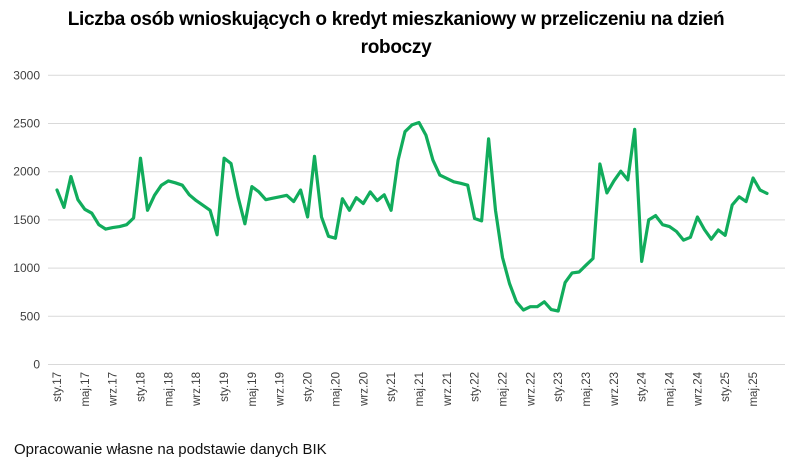 This screenshot has height=471, width=792. I want to click on chart-title-line2: roboczy, so click(396, 47).